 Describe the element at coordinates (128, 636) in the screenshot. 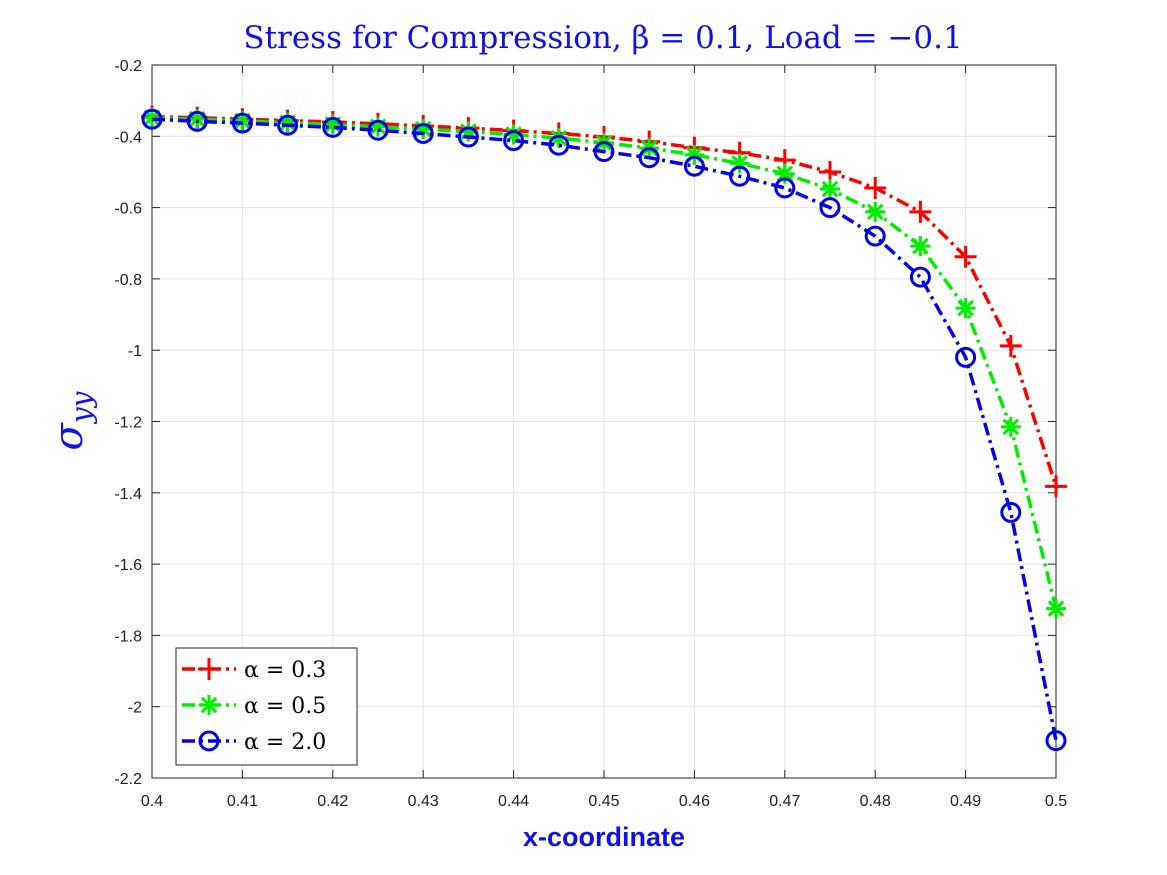

I see `y-tick-label: -1.8` at that location.